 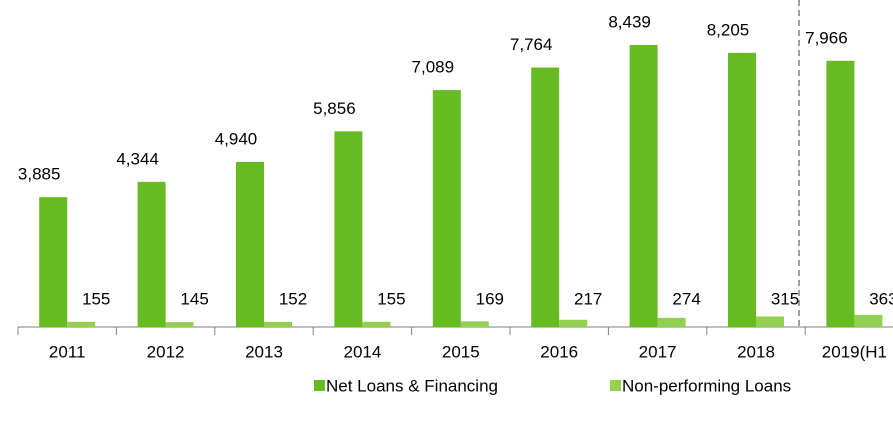 What do you see at coordinates (588, 298) in the screenshot?
I see `value-label: 217` at bounding box center [588, 298].